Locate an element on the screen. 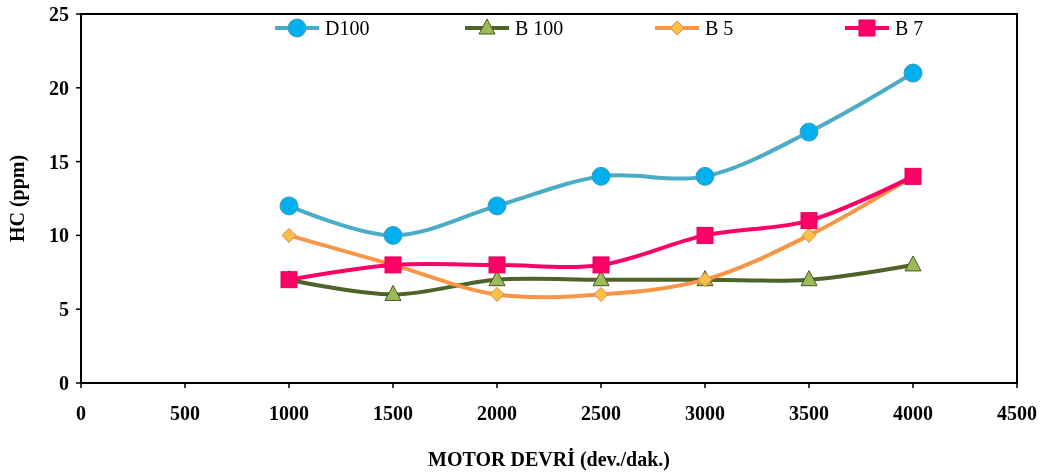  x-tick-label: 3000 is located at coordinates (705, 413).